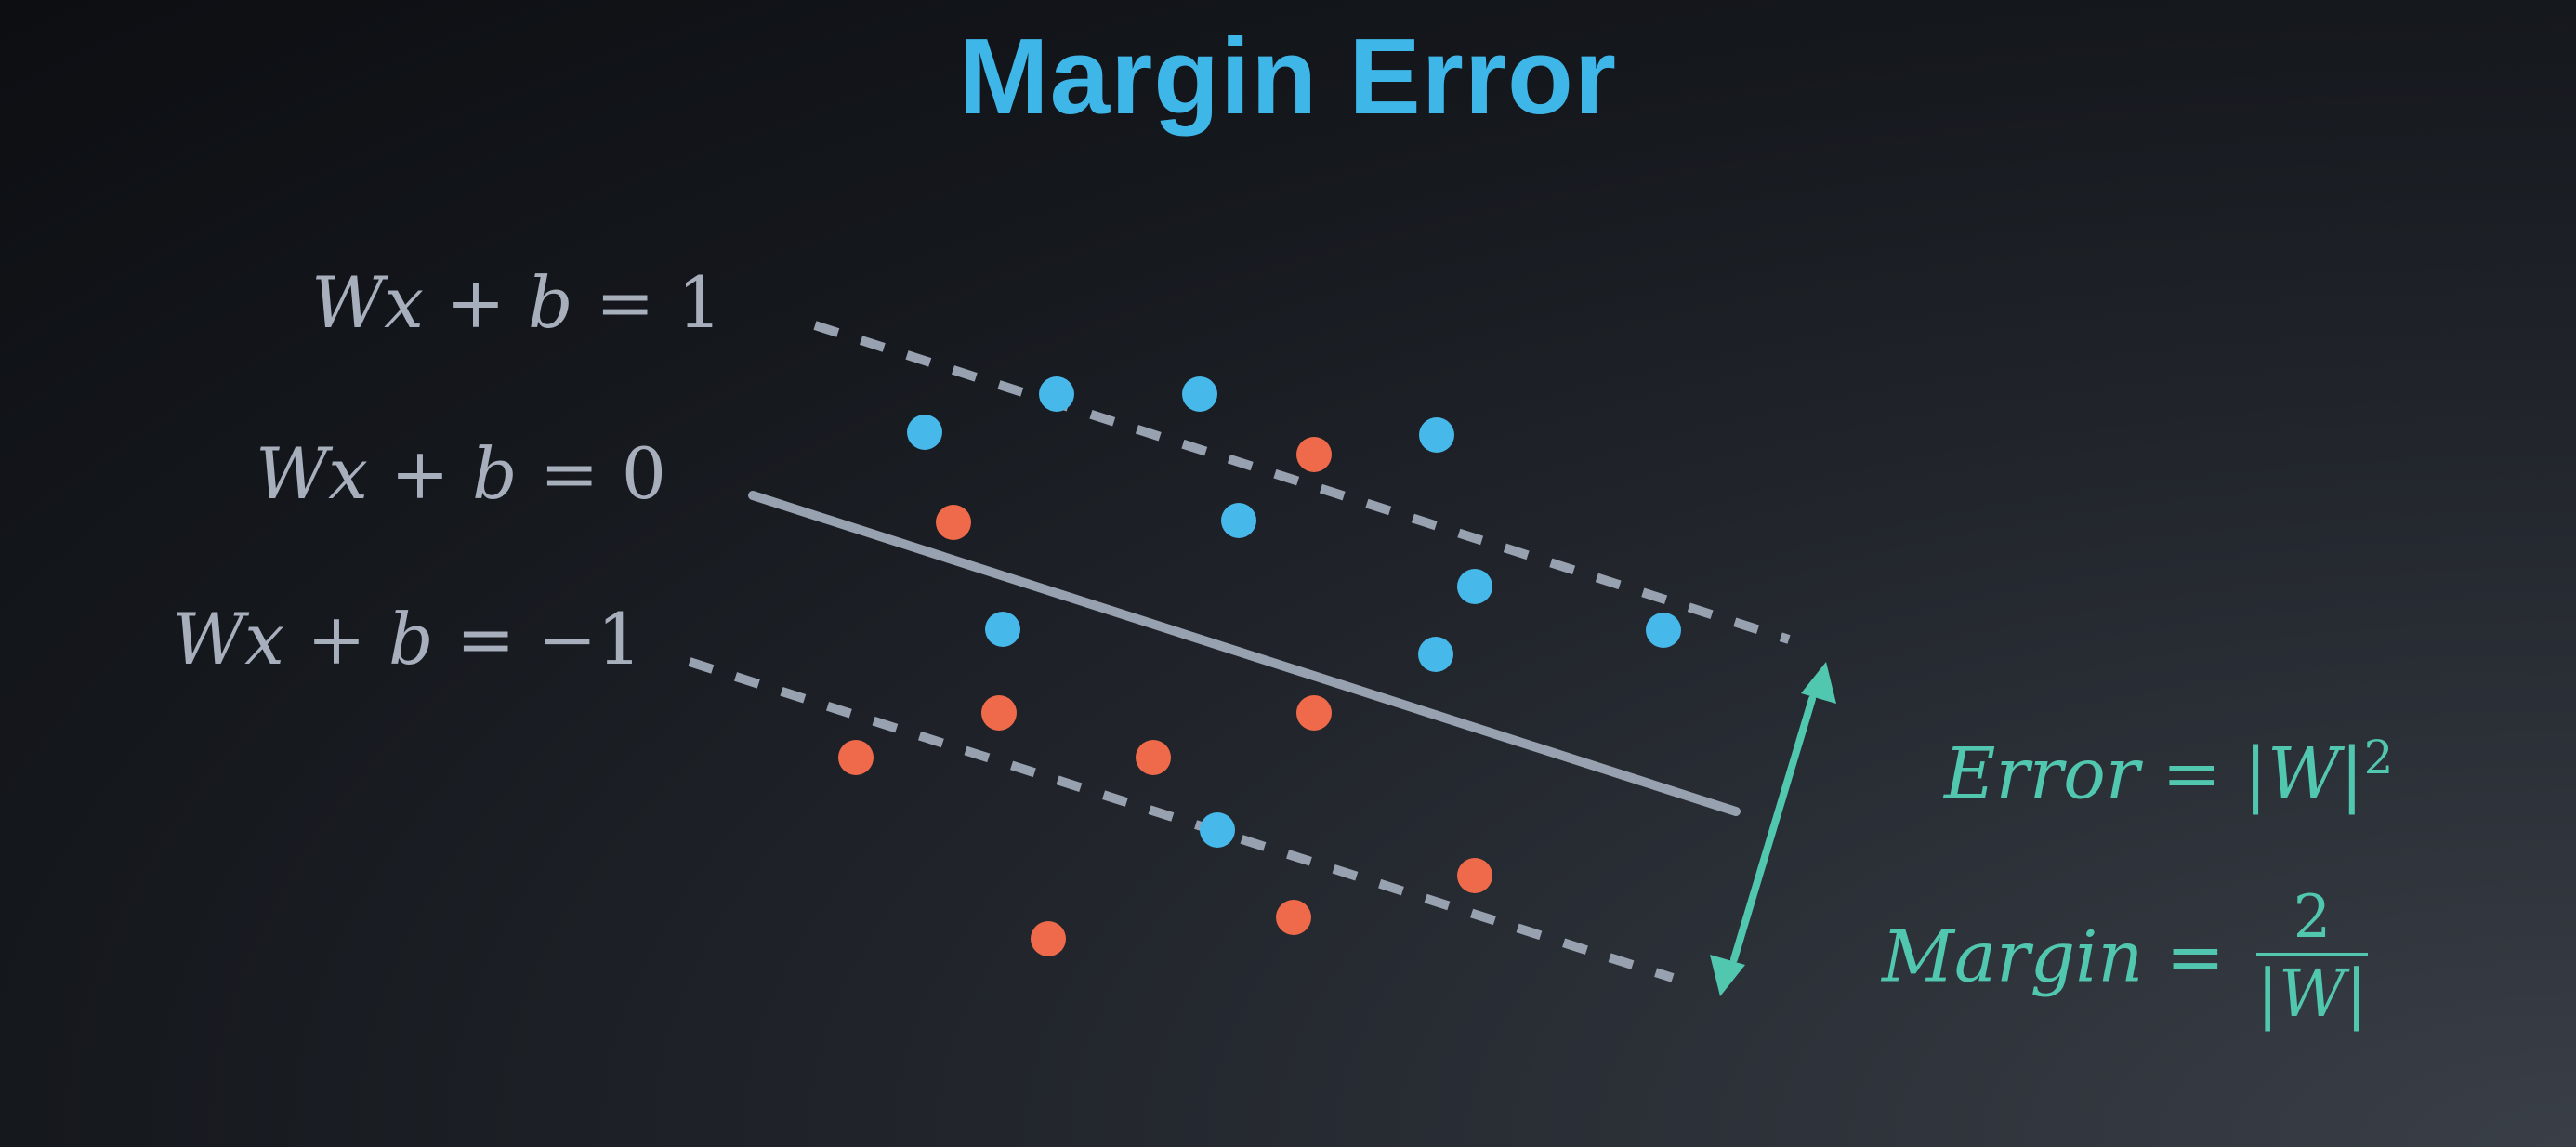 This screenshot has width=2576, height=1147. What do you see at coordinates (2042, 773) in the screenshot?
I see `error-lhs: Error` at bounding box center [2042, 773].